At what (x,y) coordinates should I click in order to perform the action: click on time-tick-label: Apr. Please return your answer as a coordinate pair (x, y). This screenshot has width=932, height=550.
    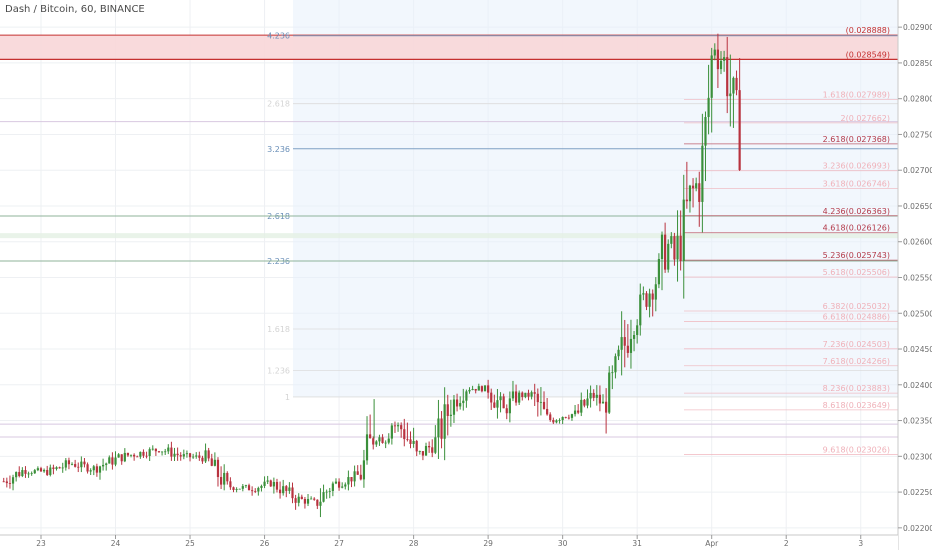
    Looking at the image, I should click on (712, 543).